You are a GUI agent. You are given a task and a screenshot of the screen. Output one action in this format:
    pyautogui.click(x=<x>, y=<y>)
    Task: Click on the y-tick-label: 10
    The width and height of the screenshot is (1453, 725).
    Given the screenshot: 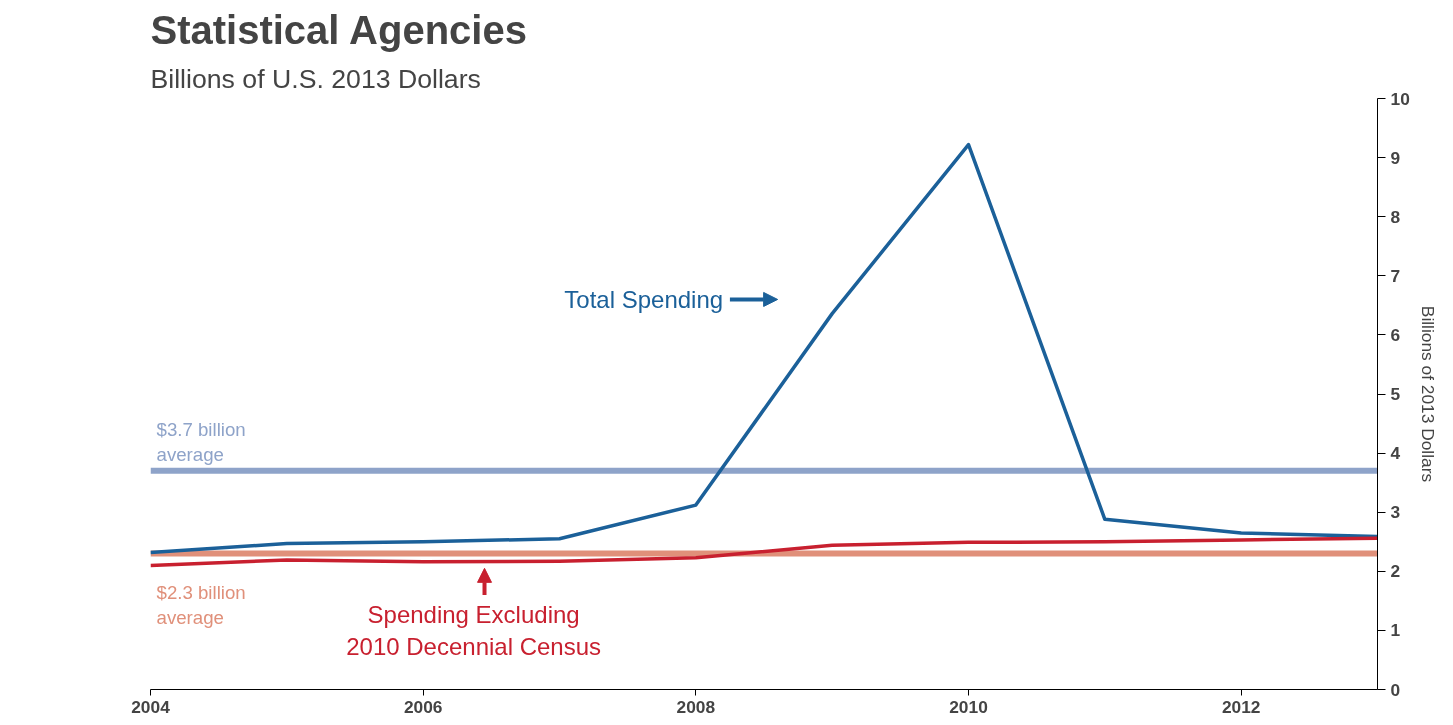 What is the action you would take?
    pyautogui.click(x=1400, y=98)
    